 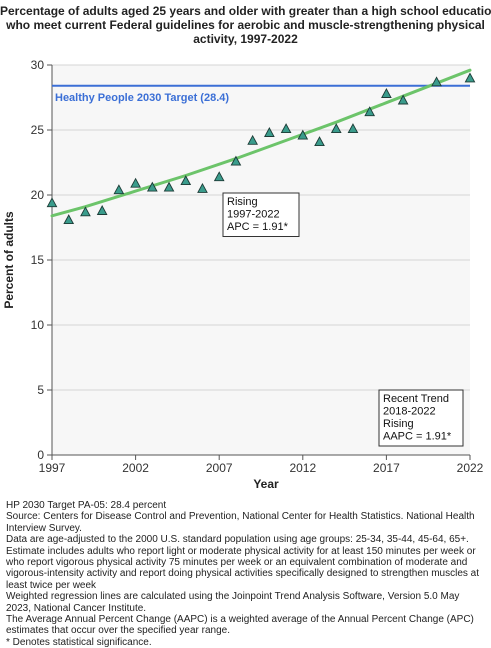 What do you see at coordinates (135, 468) in the screenshot?
I see `x-tick-label: 2002` at bounding box center [135, 468].